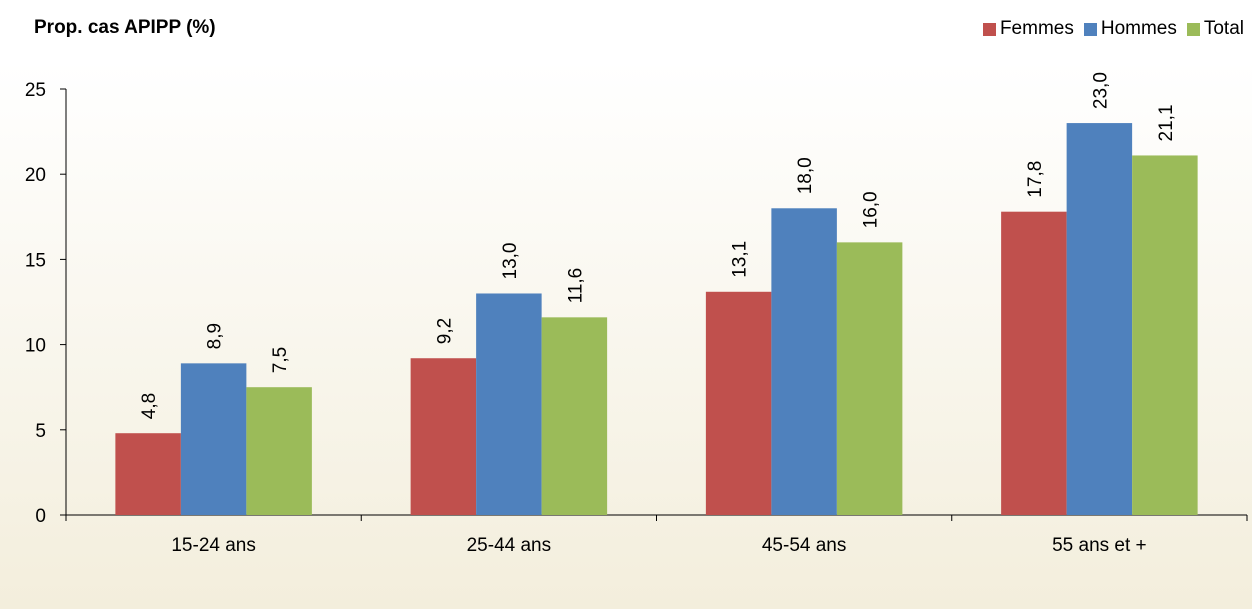  Describe the element at coordinates (215, 336) in the screenshot. I see `data-label: 8,9` at that location.